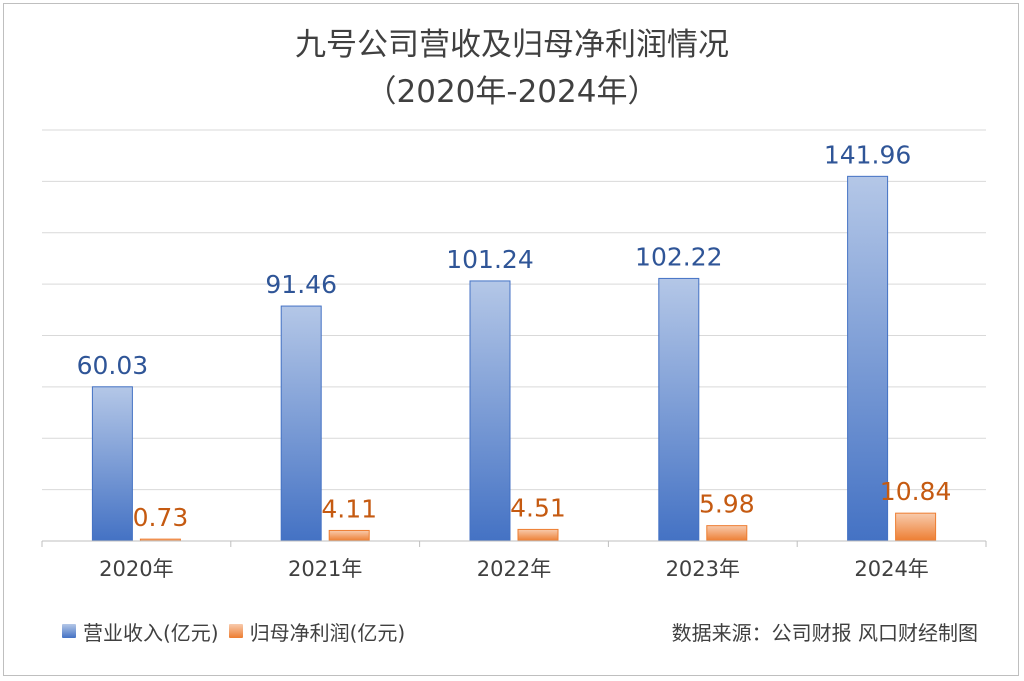 The height and width of the screenshot is (681, 1024). I want to click on revenue-value-label: 102.22, so click(678, 256).